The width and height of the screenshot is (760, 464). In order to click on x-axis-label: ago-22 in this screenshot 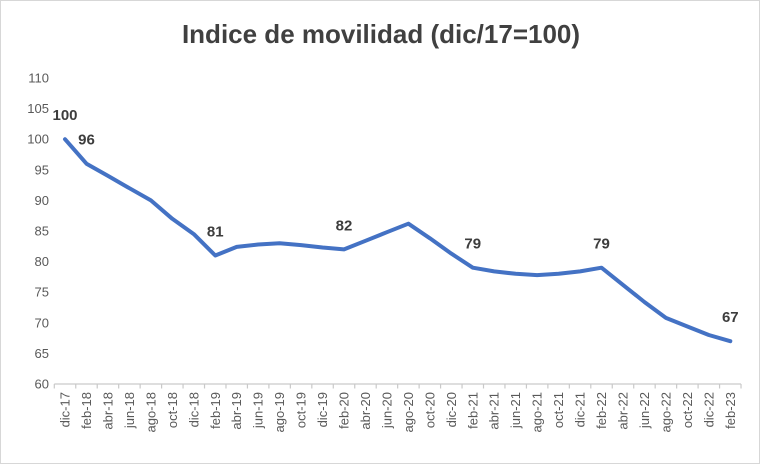, I will do `click(665, 412)`.